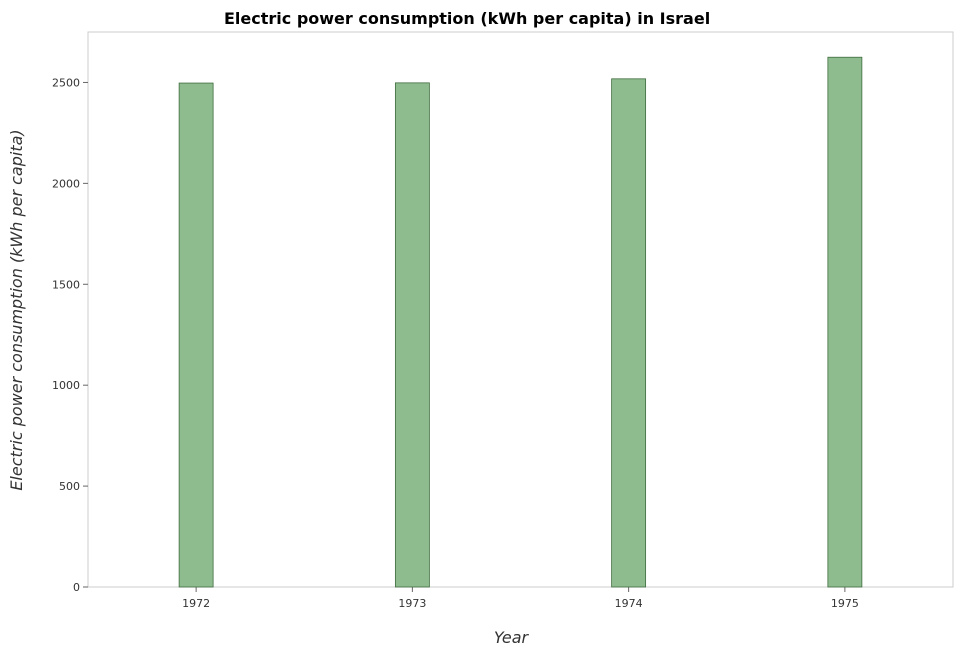  What do you see at coordinates (66, 284) in the screenshot?
I see `y-tick-label: 1500` at bounding box center [66, 284].